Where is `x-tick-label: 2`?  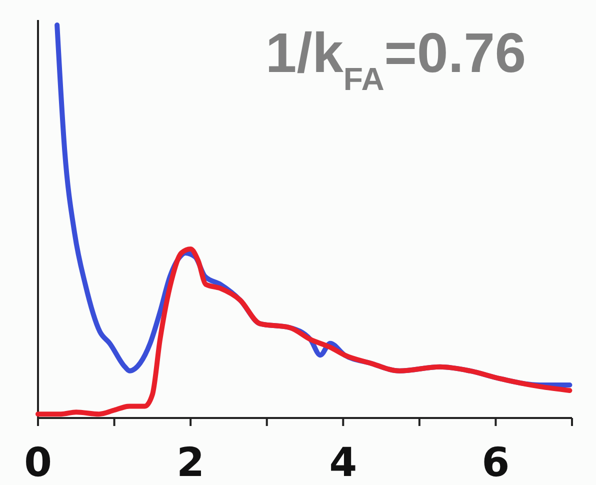 x-tick-label: 2 is located at coordinates (190, 462).